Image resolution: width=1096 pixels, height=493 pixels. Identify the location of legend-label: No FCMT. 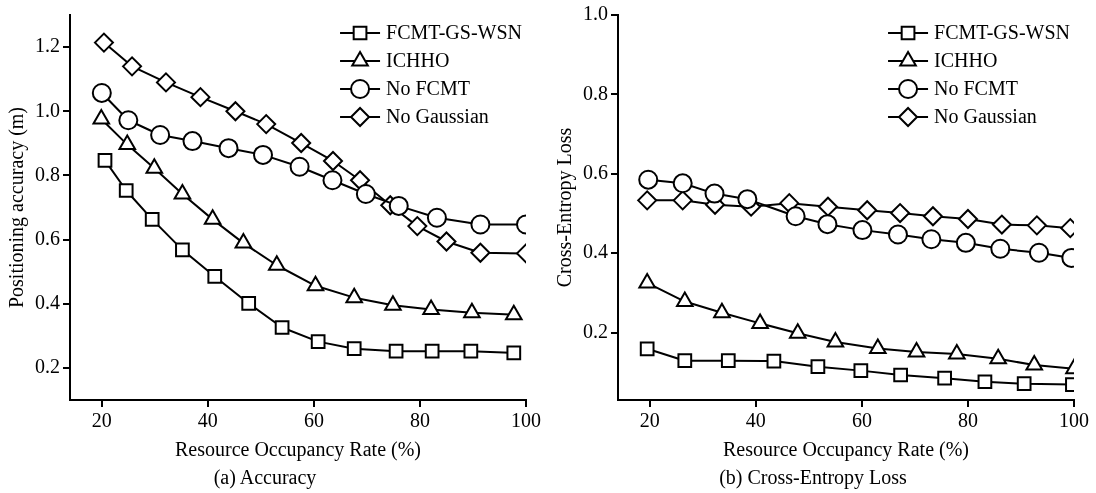
(428, 88).